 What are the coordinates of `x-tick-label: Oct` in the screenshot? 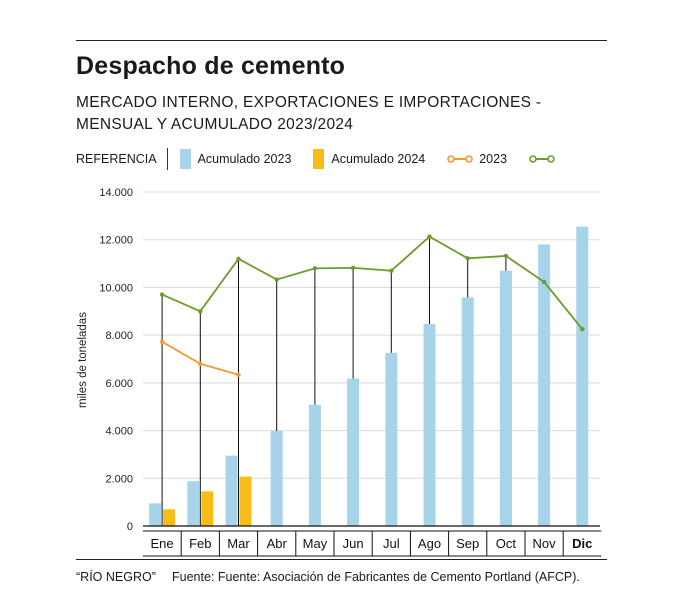 It's located at (506, 543).